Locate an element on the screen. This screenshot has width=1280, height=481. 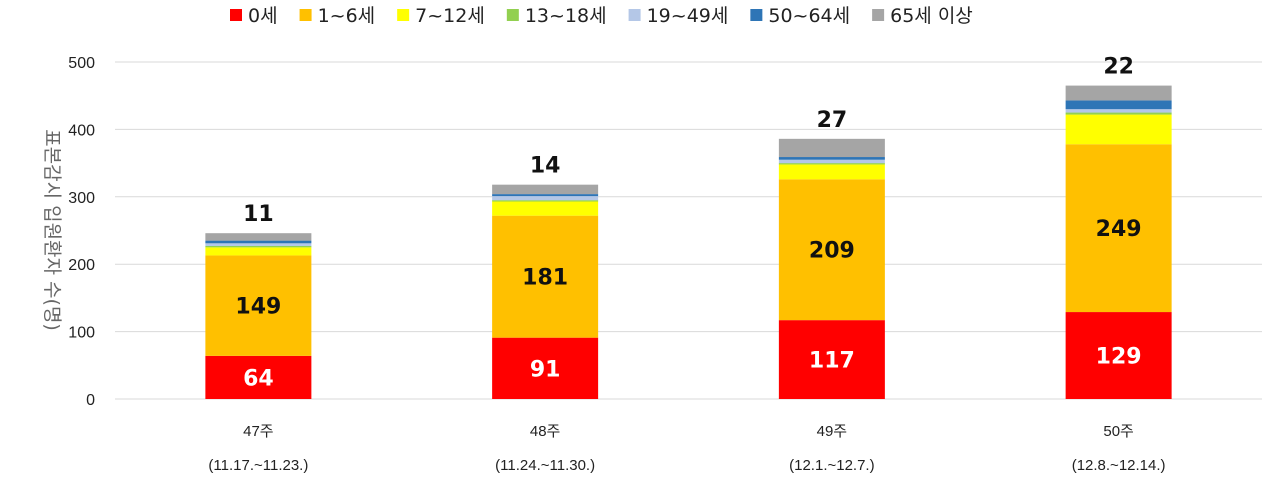
data-label: 64 is located at coordinates (258, 378).